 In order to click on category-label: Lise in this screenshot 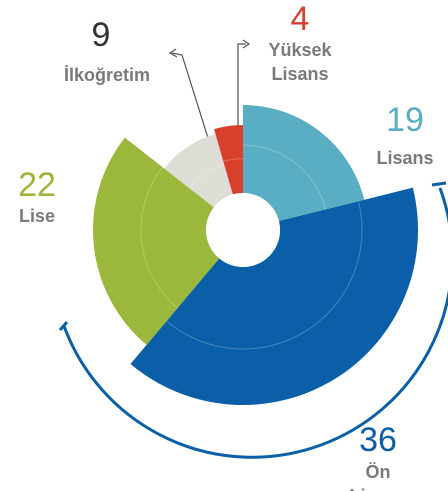, I will do `click(37, 216)`.